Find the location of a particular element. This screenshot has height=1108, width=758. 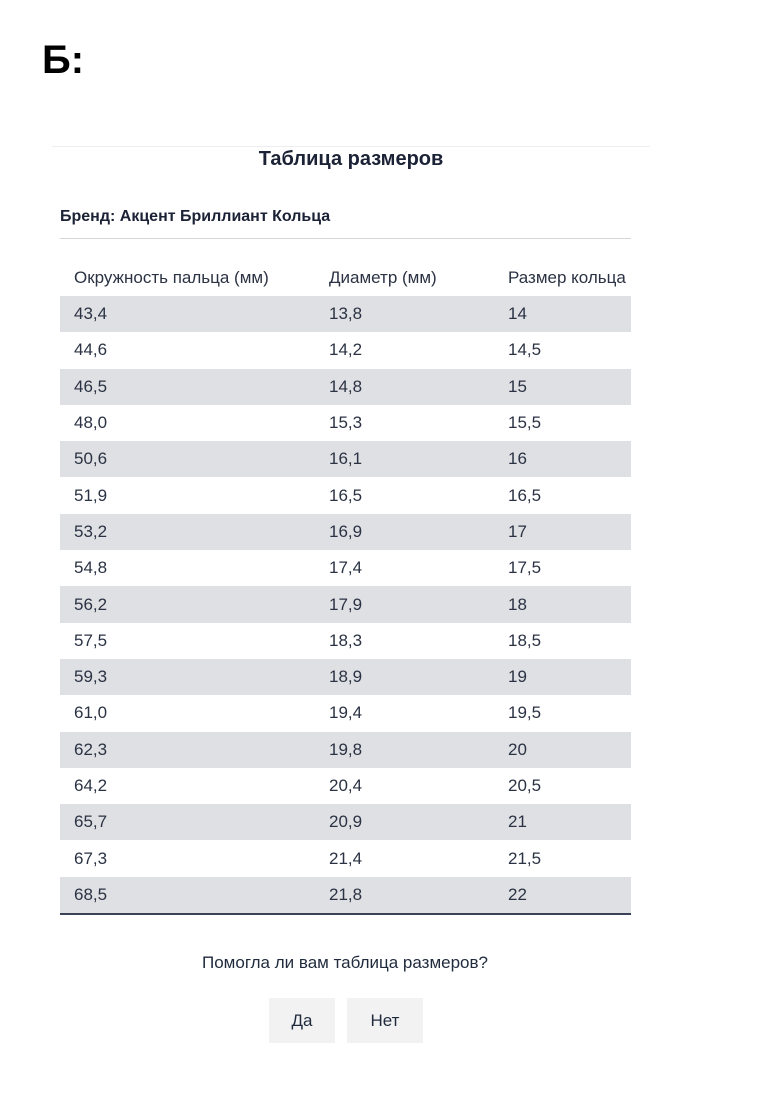

cell-circumference: 46,5 is located at coordinates (187, 386).